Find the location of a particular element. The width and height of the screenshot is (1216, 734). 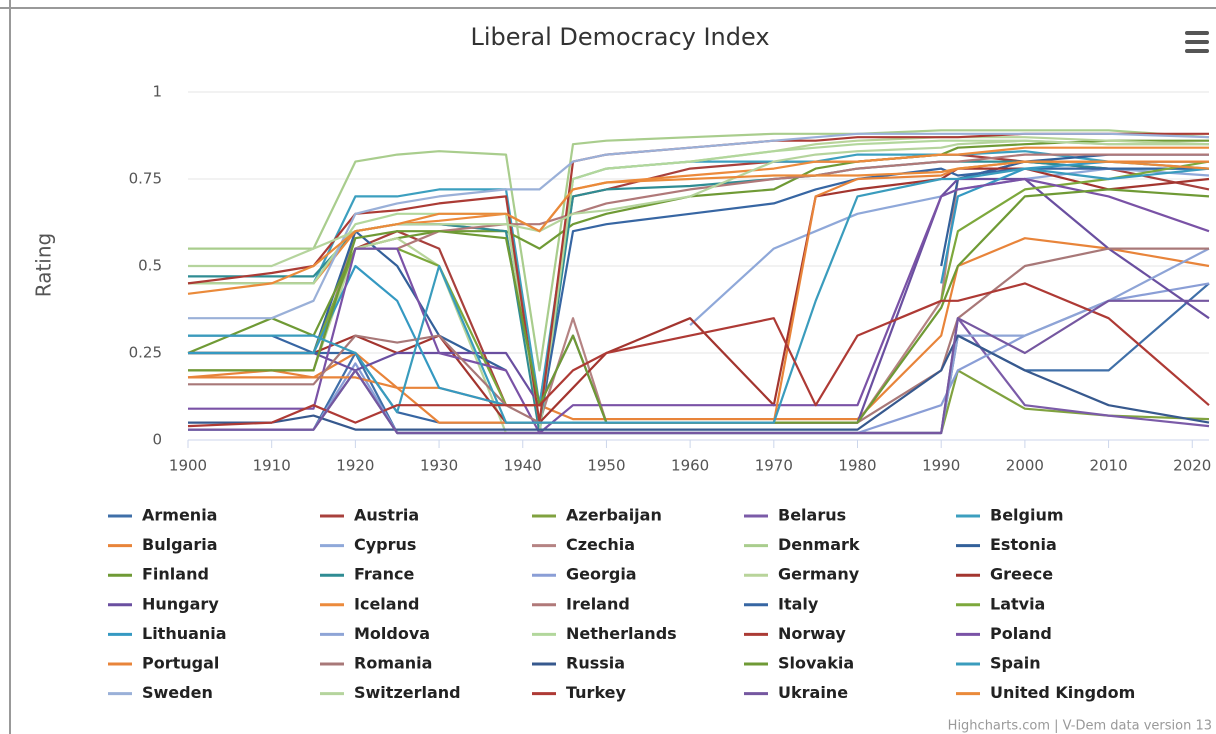

x-tick-label: 1950 is located at coordinates (606, 466).